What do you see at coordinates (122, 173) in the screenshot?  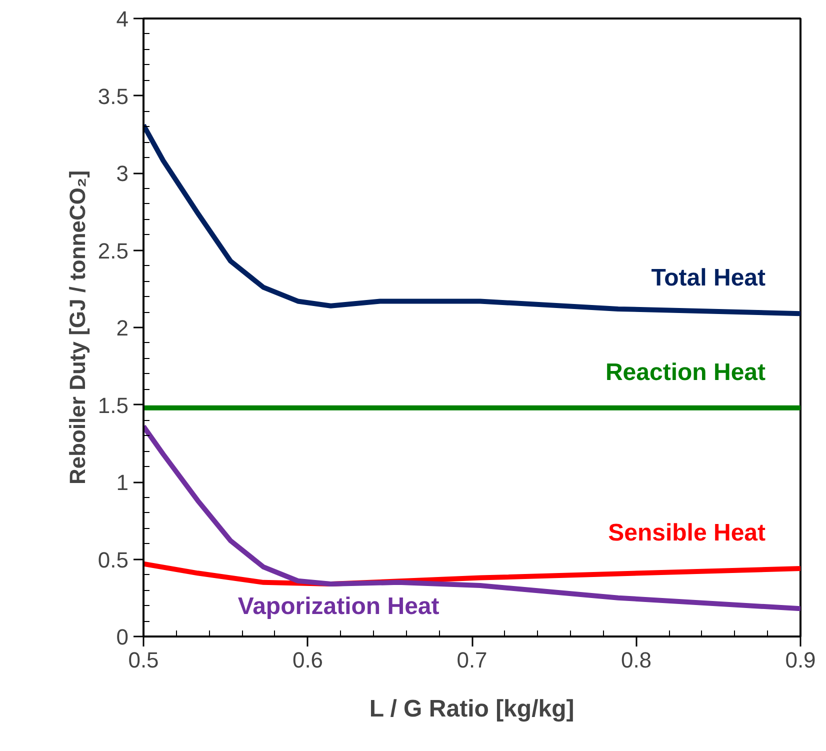 I see `y-tick-label: 3` at bounding box center [122, 173].